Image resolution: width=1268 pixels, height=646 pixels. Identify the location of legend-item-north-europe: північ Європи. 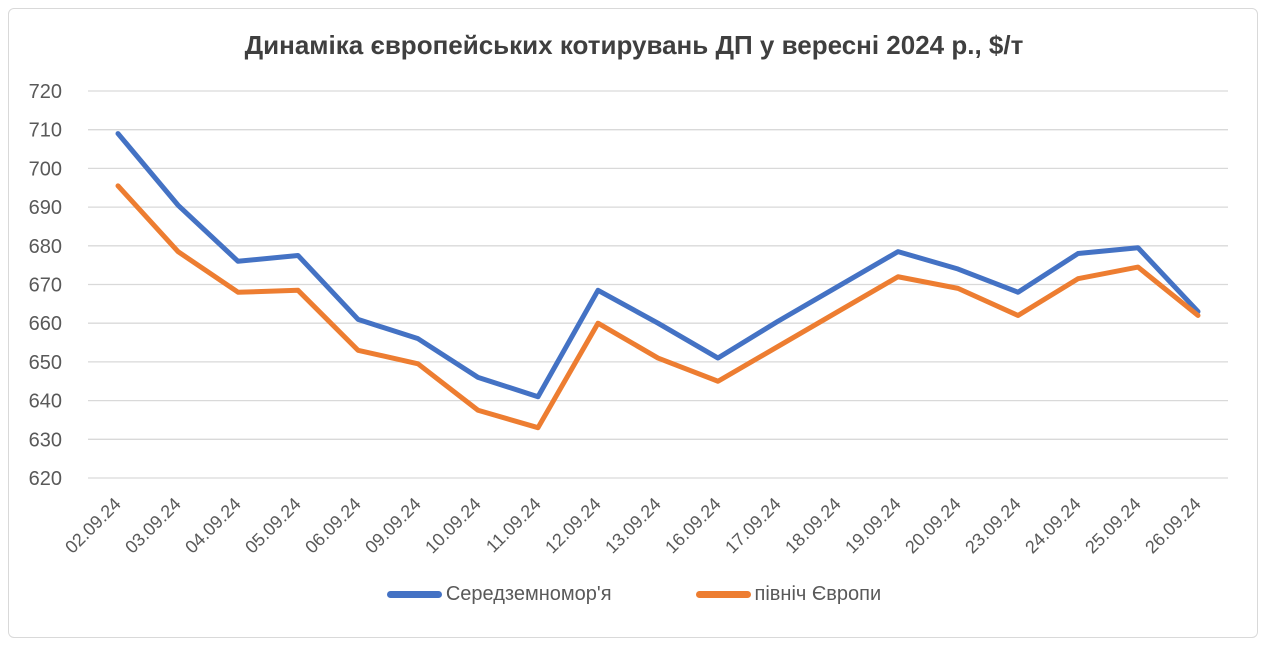
(788, 594).